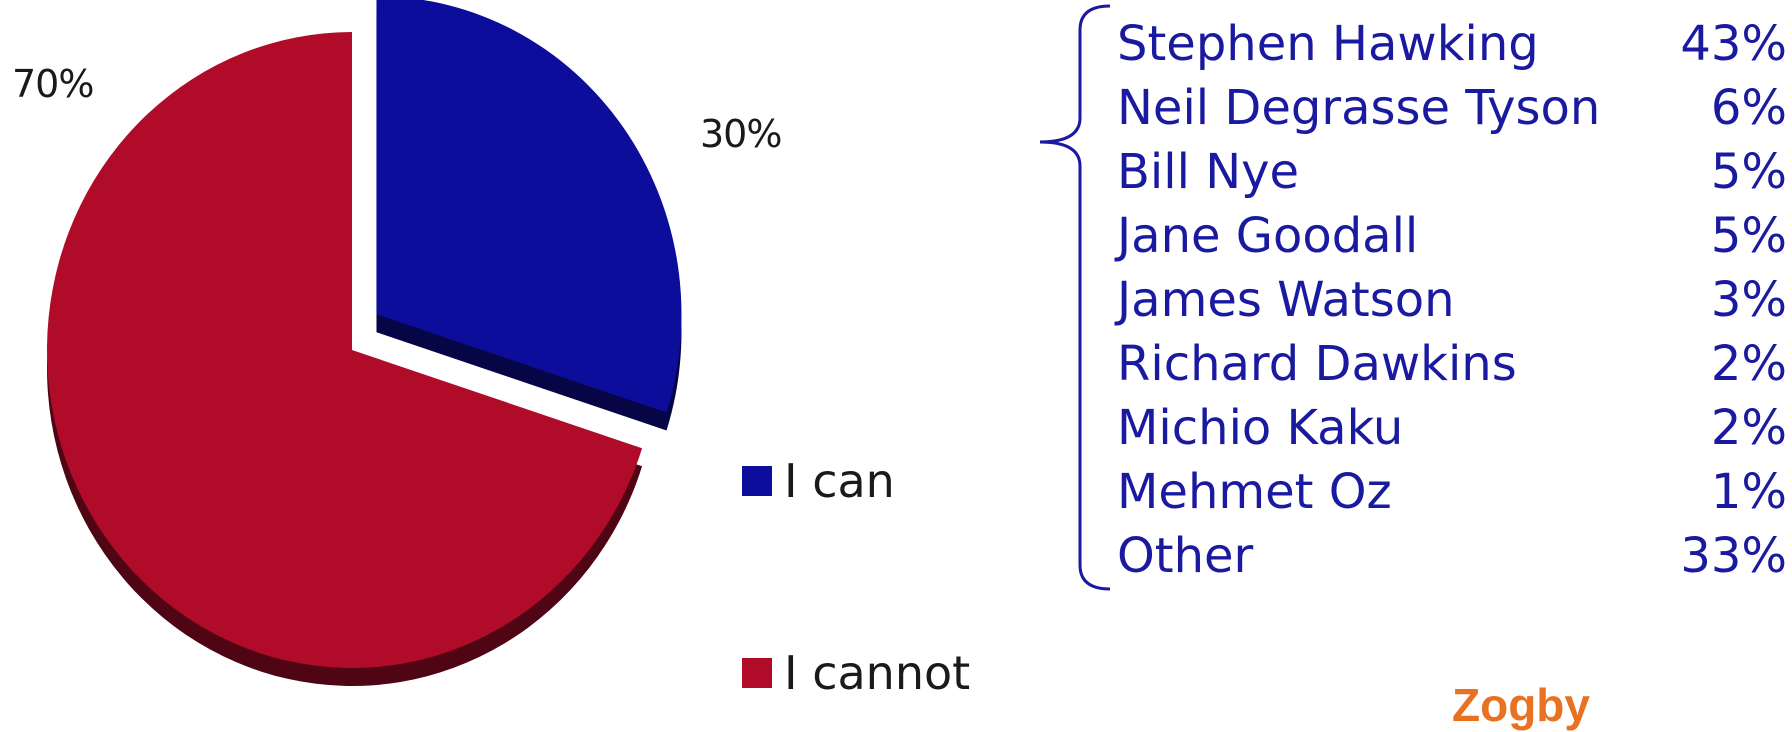 The image size is (1792, 732). I want to click on scientist-name: Other, so click(1185, 556).